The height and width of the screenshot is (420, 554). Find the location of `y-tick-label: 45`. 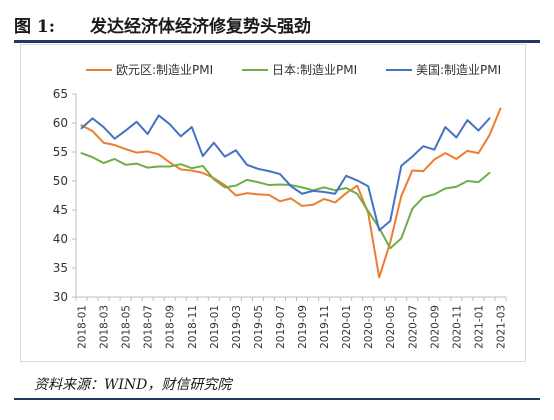

y-tick-label: 45 is located at coordinates (60, 210).